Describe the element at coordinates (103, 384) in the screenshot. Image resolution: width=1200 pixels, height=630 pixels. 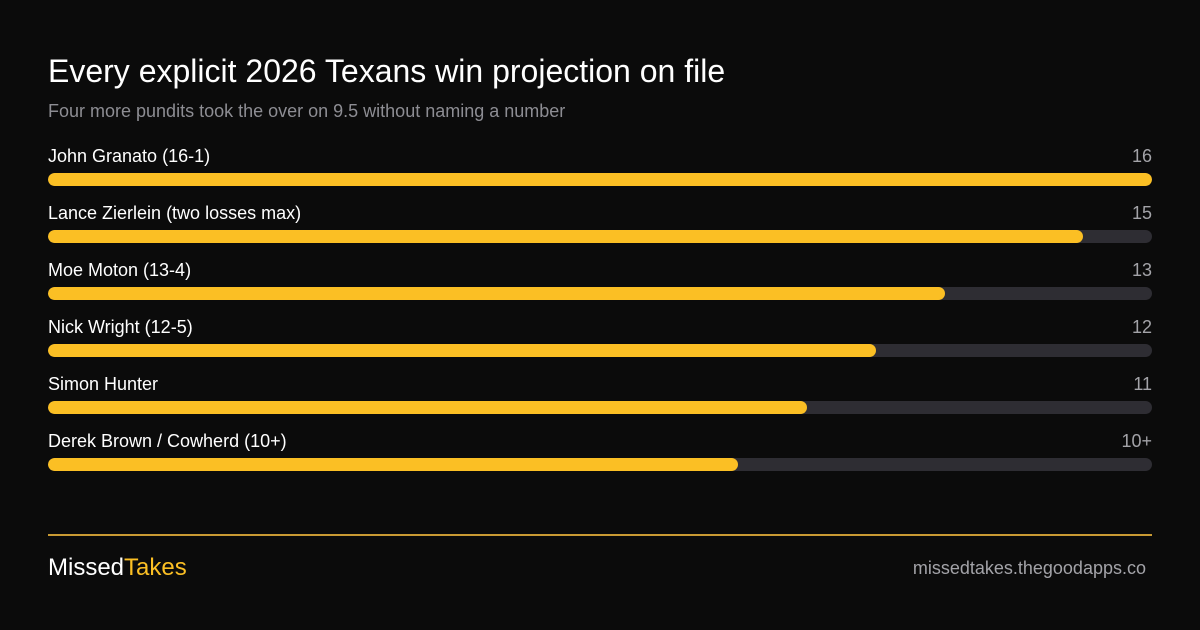
I see `bar-label: Simon Hunter` at that location.